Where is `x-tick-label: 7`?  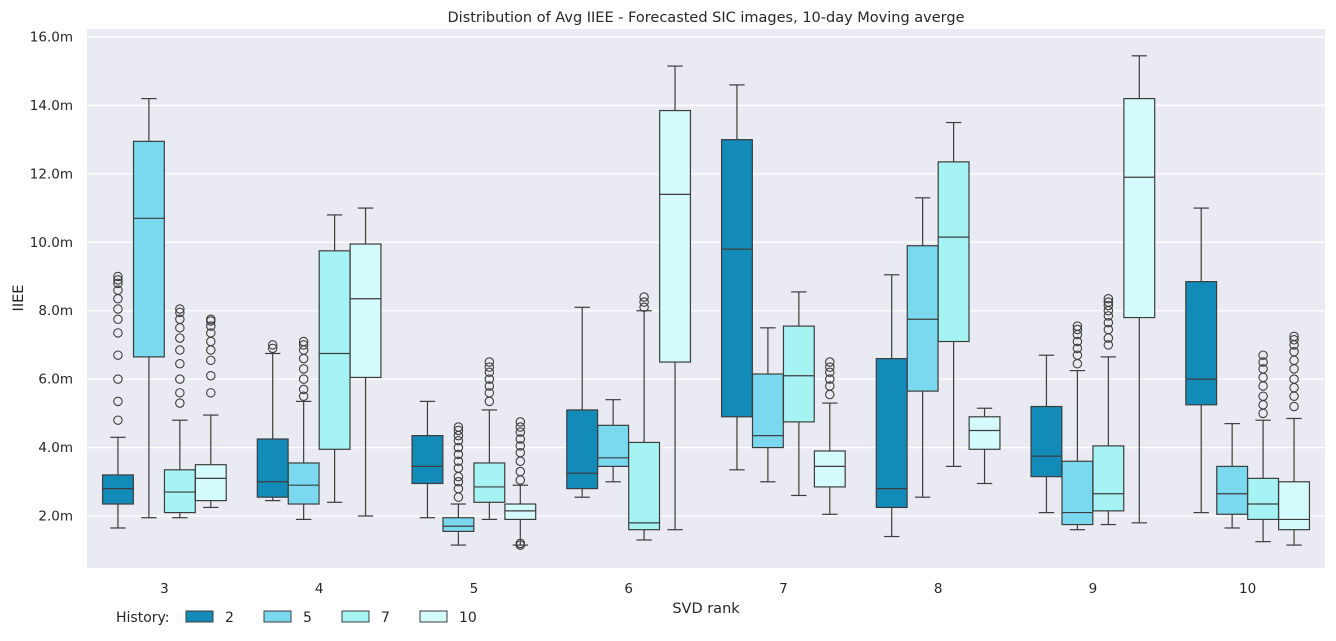 x-tick-label: 7 is located at coordinates (783, 589).